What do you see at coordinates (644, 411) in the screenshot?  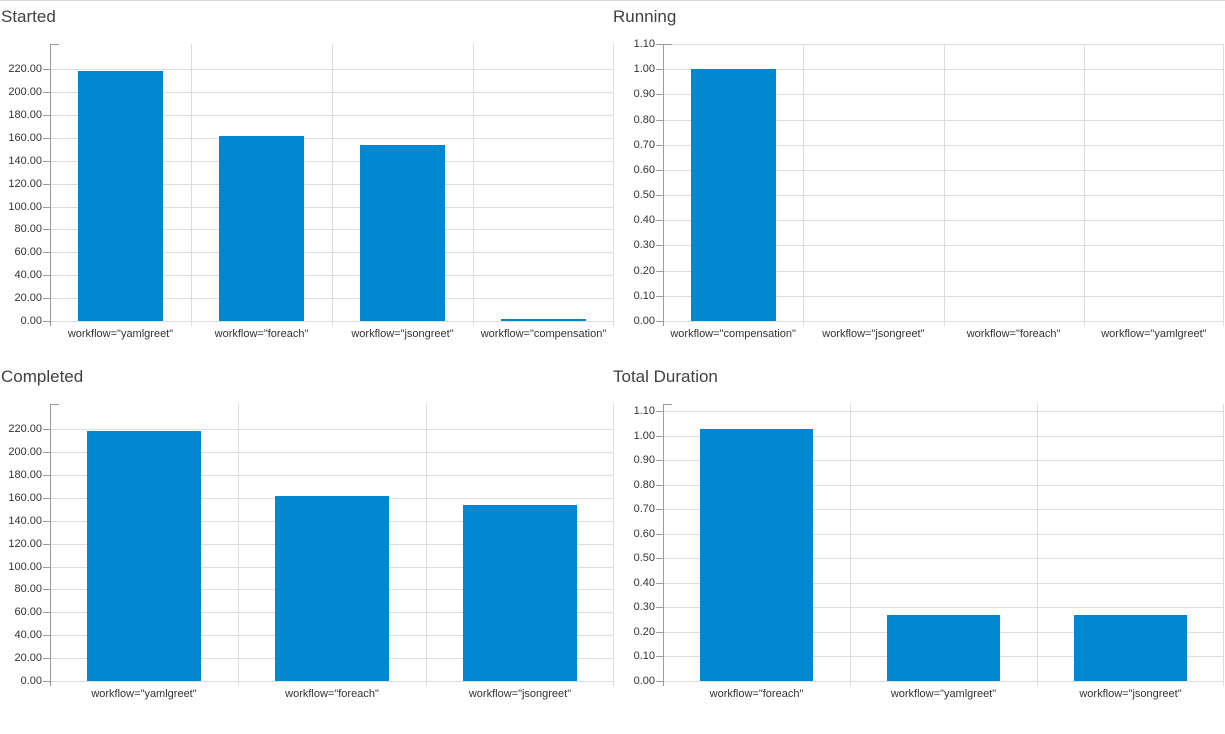 I see `y-tick-label: 1.10` at bounding box center [644, 411].